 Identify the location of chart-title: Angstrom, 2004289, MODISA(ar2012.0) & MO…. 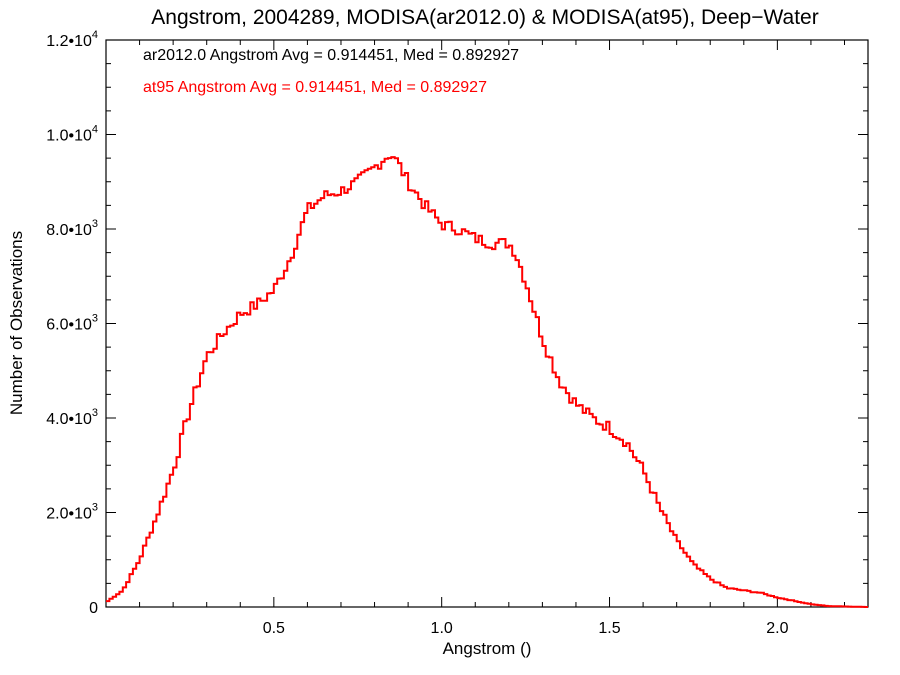
(484, 17).